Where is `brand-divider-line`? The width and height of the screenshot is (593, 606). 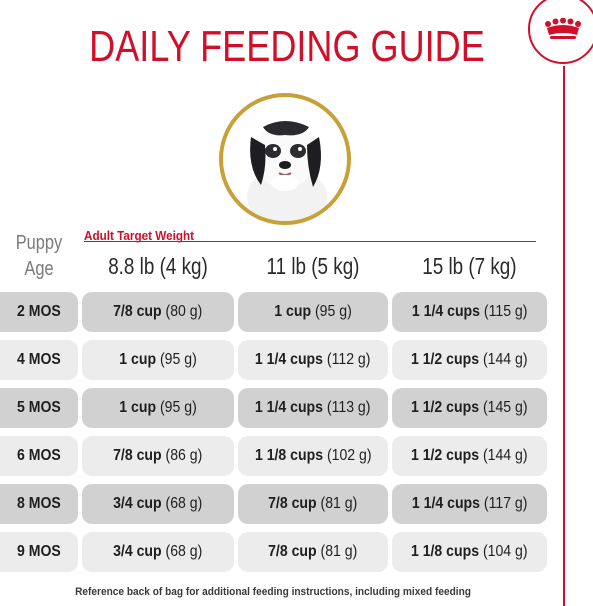
brand-divider-line is located at coordinates (564, 336).